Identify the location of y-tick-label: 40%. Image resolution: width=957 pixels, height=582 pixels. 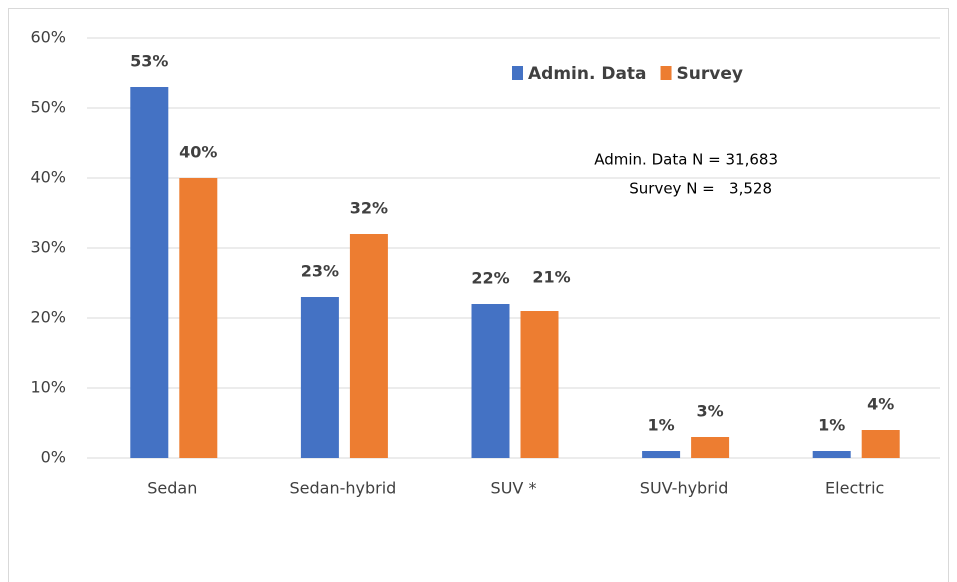
(48, 177).